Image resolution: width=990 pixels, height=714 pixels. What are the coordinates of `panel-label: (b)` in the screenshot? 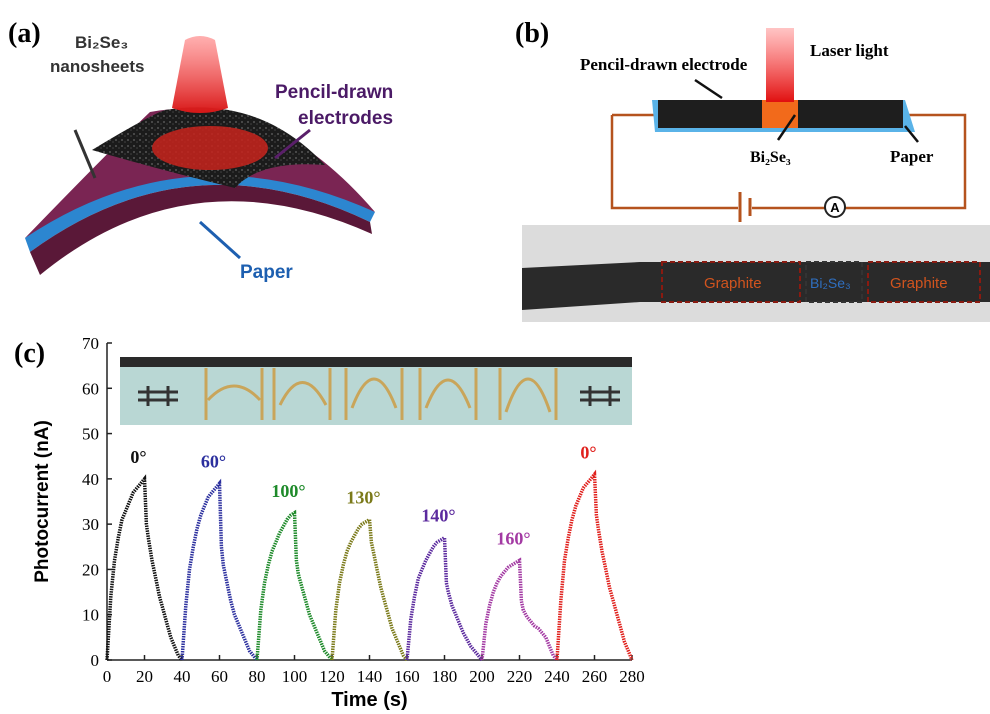 It's located at (532, 33).